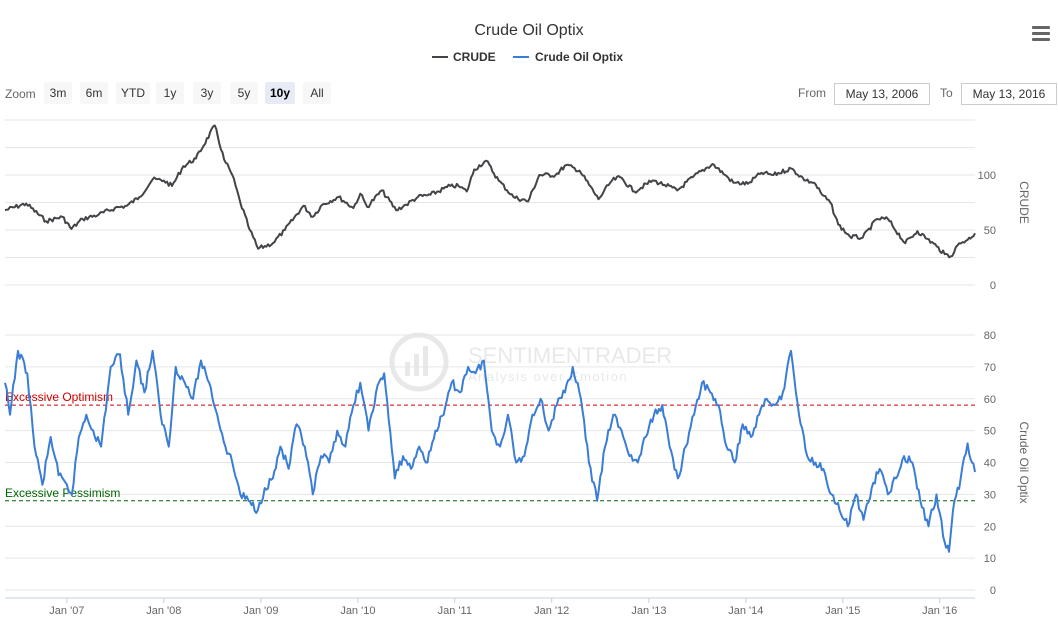 The height and width of the screenshot is (628, 1058). What do you see at coordinates (66, 611) in the screenshot?
I see `x-tick-label: Jan '07` at bounding box center [66, 611].